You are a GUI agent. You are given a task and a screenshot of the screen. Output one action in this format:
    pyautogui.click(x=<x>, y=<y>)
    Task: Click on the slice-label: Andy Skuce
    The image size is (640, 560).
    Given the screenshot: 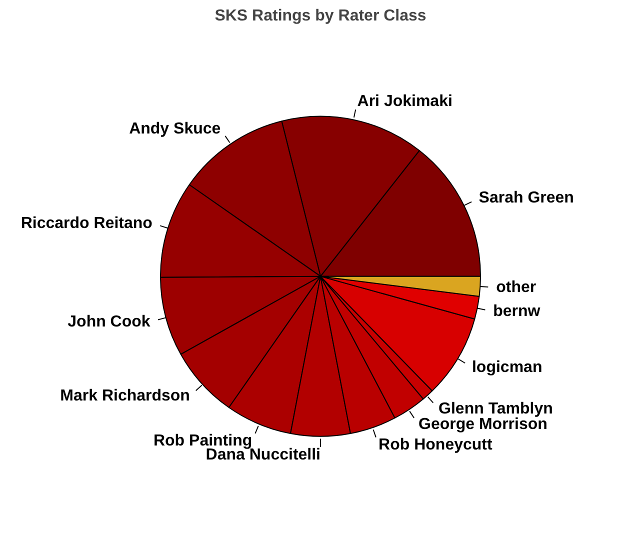 What is the action you would take?
    pyautogui.click(x=175, y=129)
    